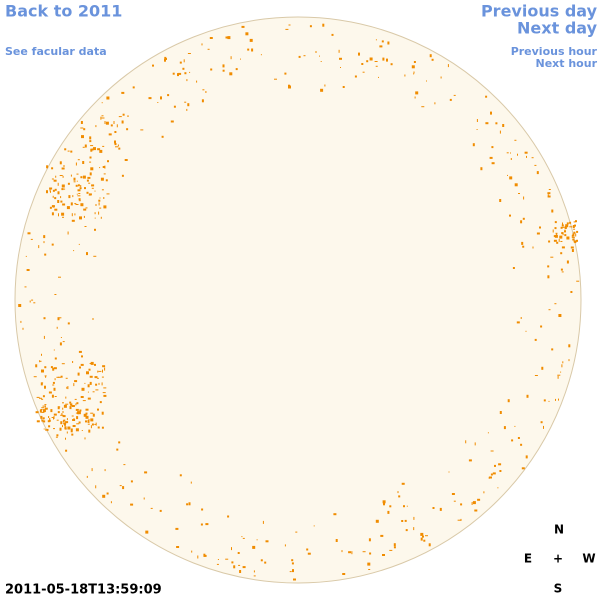 Image resolution: width=600 pixels, height=600 pixels. What do you see at coordinates (63, 11) in the screenshot?
I see `back-link: Back to 2011` at bounding box center [63, 11].